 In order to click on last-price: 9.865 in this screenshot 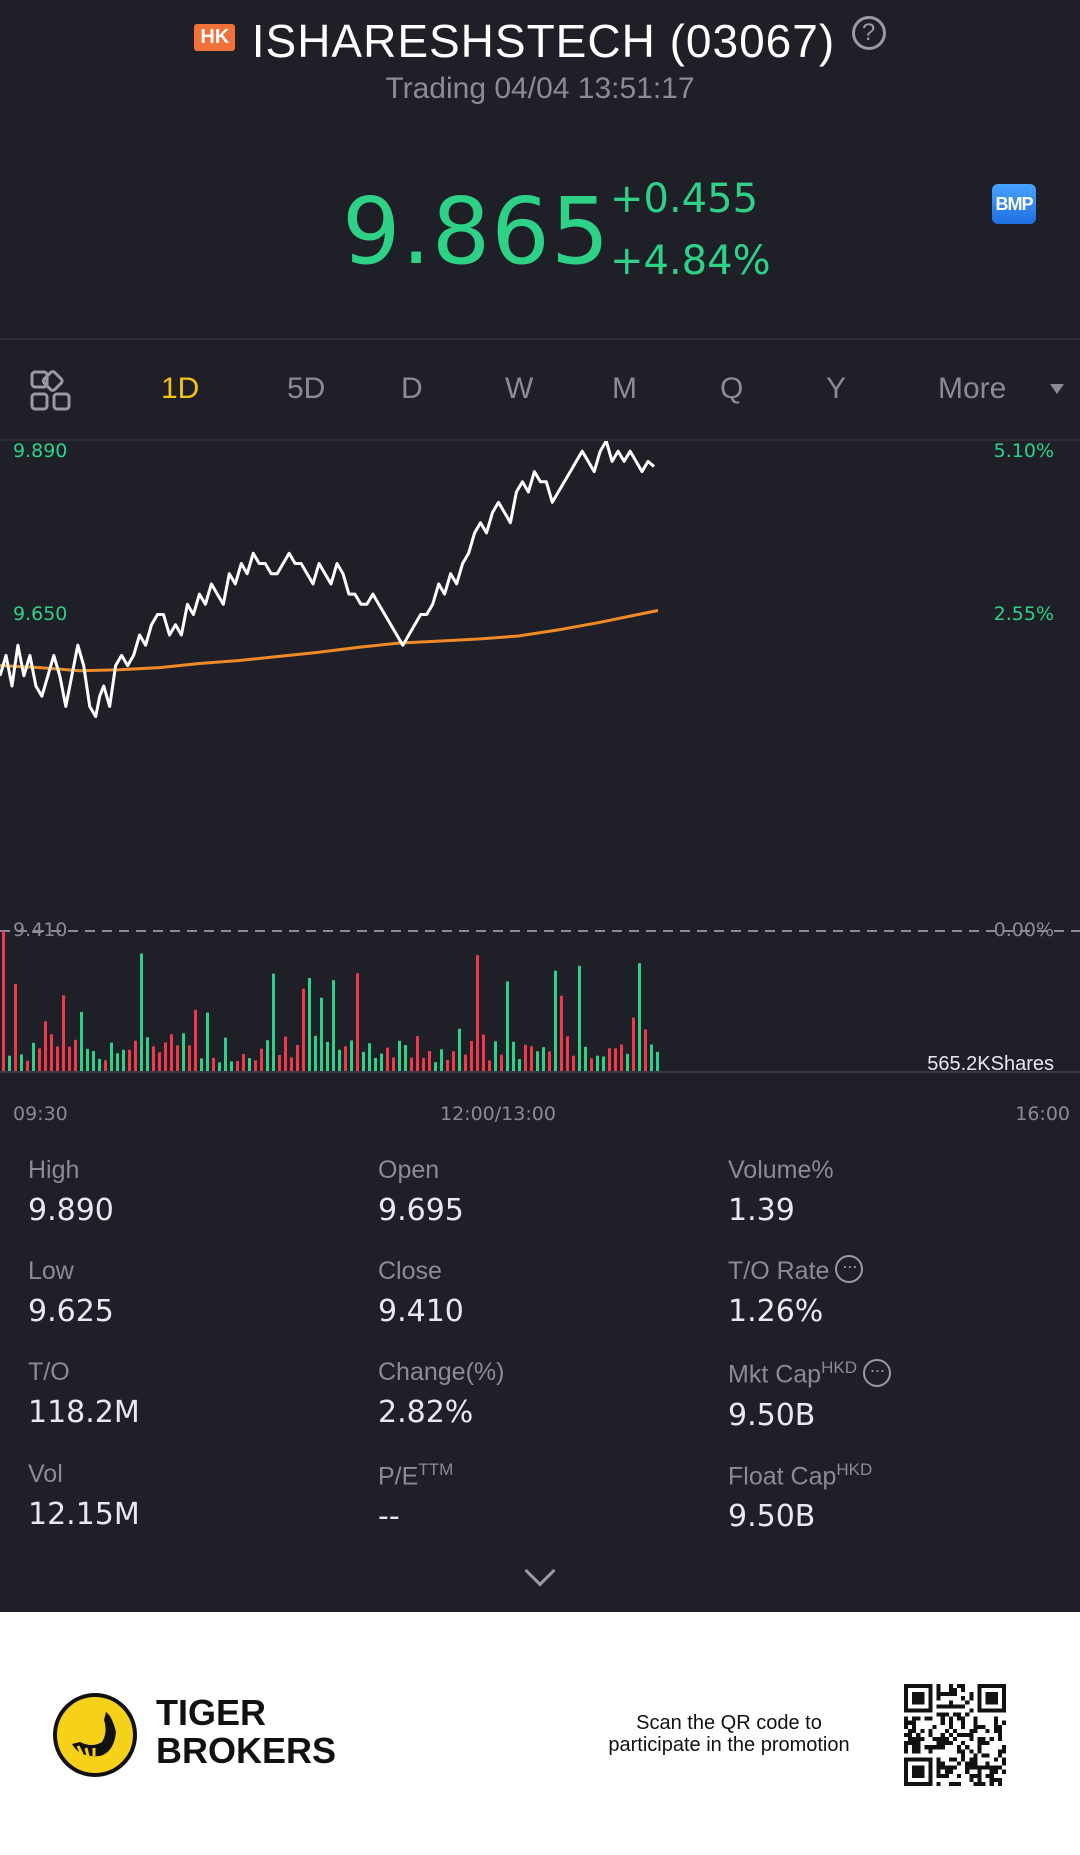, I will do `click(476, 231)`.